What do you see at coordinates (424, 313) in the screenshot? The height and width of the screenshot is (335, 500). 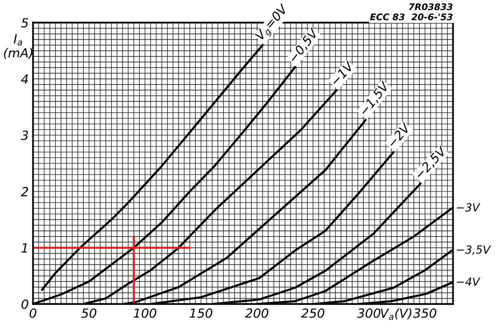 I see `x-tick-label: 350` at bounding box center [424, 313].